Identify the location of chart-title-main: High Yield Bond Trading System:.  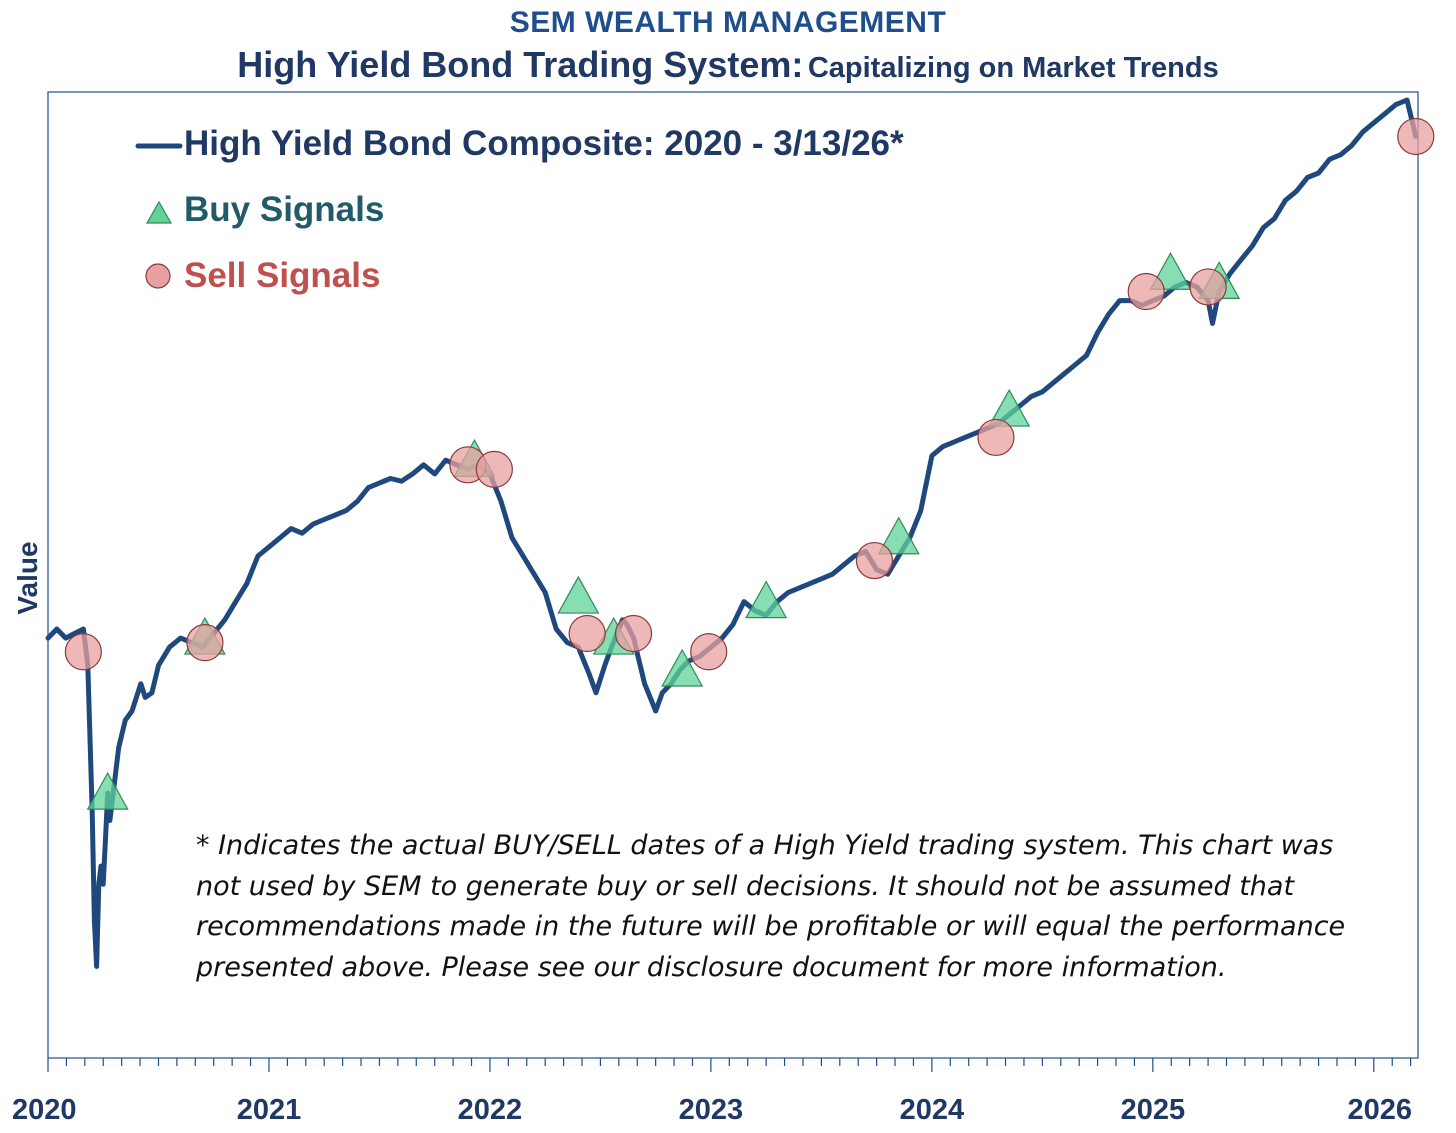
(520, 64).